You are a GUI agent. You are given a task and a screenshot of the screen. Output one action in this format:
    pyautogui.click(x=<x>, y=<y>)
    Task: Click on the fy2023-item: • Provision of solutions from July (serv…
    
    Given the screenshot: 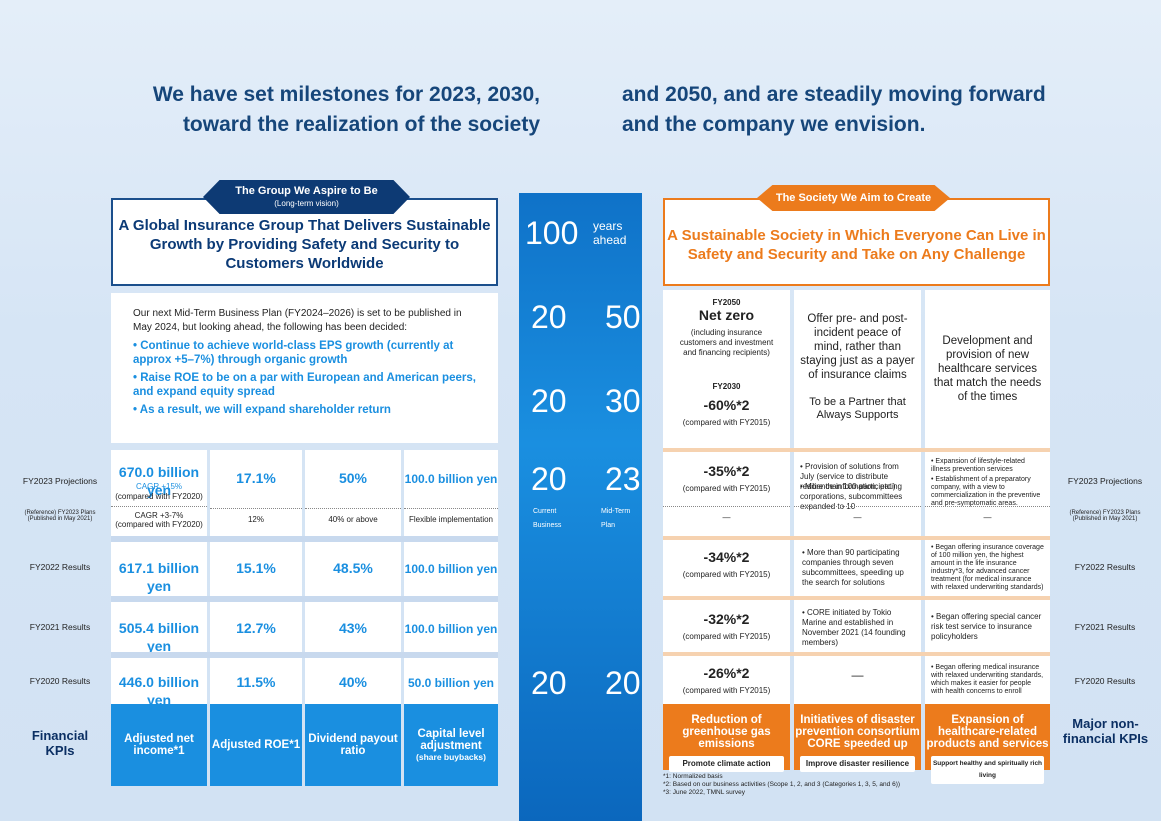 What is the action you would take?
    pyautogui.click(x=849, y=476)
    